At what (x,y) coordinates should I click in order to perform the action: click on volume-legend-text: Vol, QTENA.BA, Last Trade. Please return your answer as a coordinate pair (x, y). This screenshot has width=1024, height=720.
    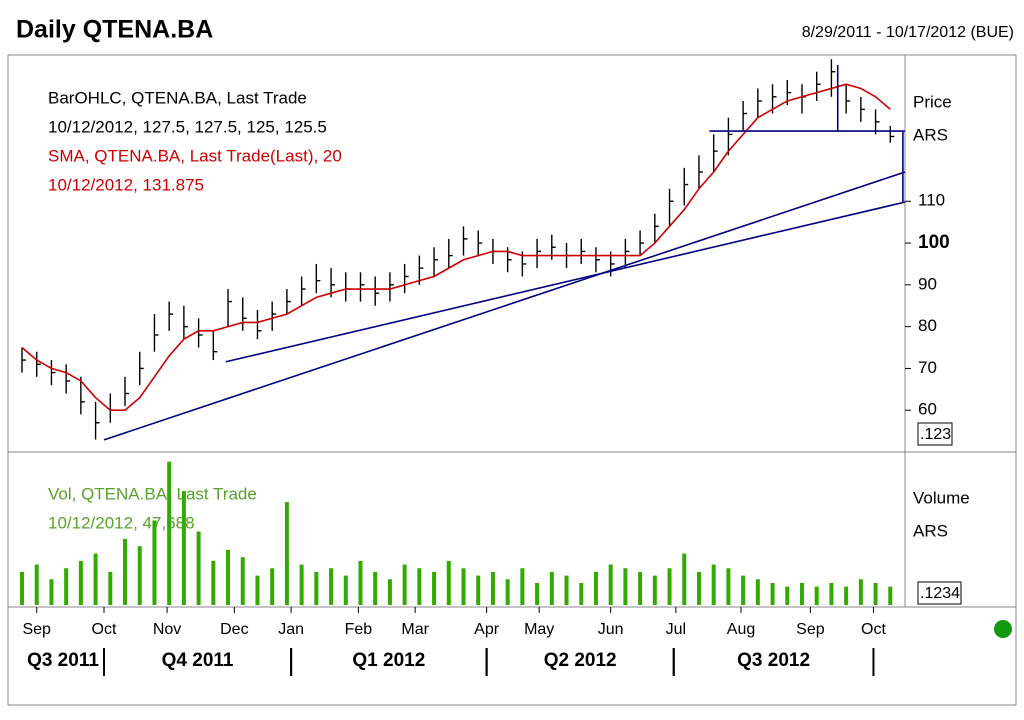
    Looking at the image, I should click on (152, 493).